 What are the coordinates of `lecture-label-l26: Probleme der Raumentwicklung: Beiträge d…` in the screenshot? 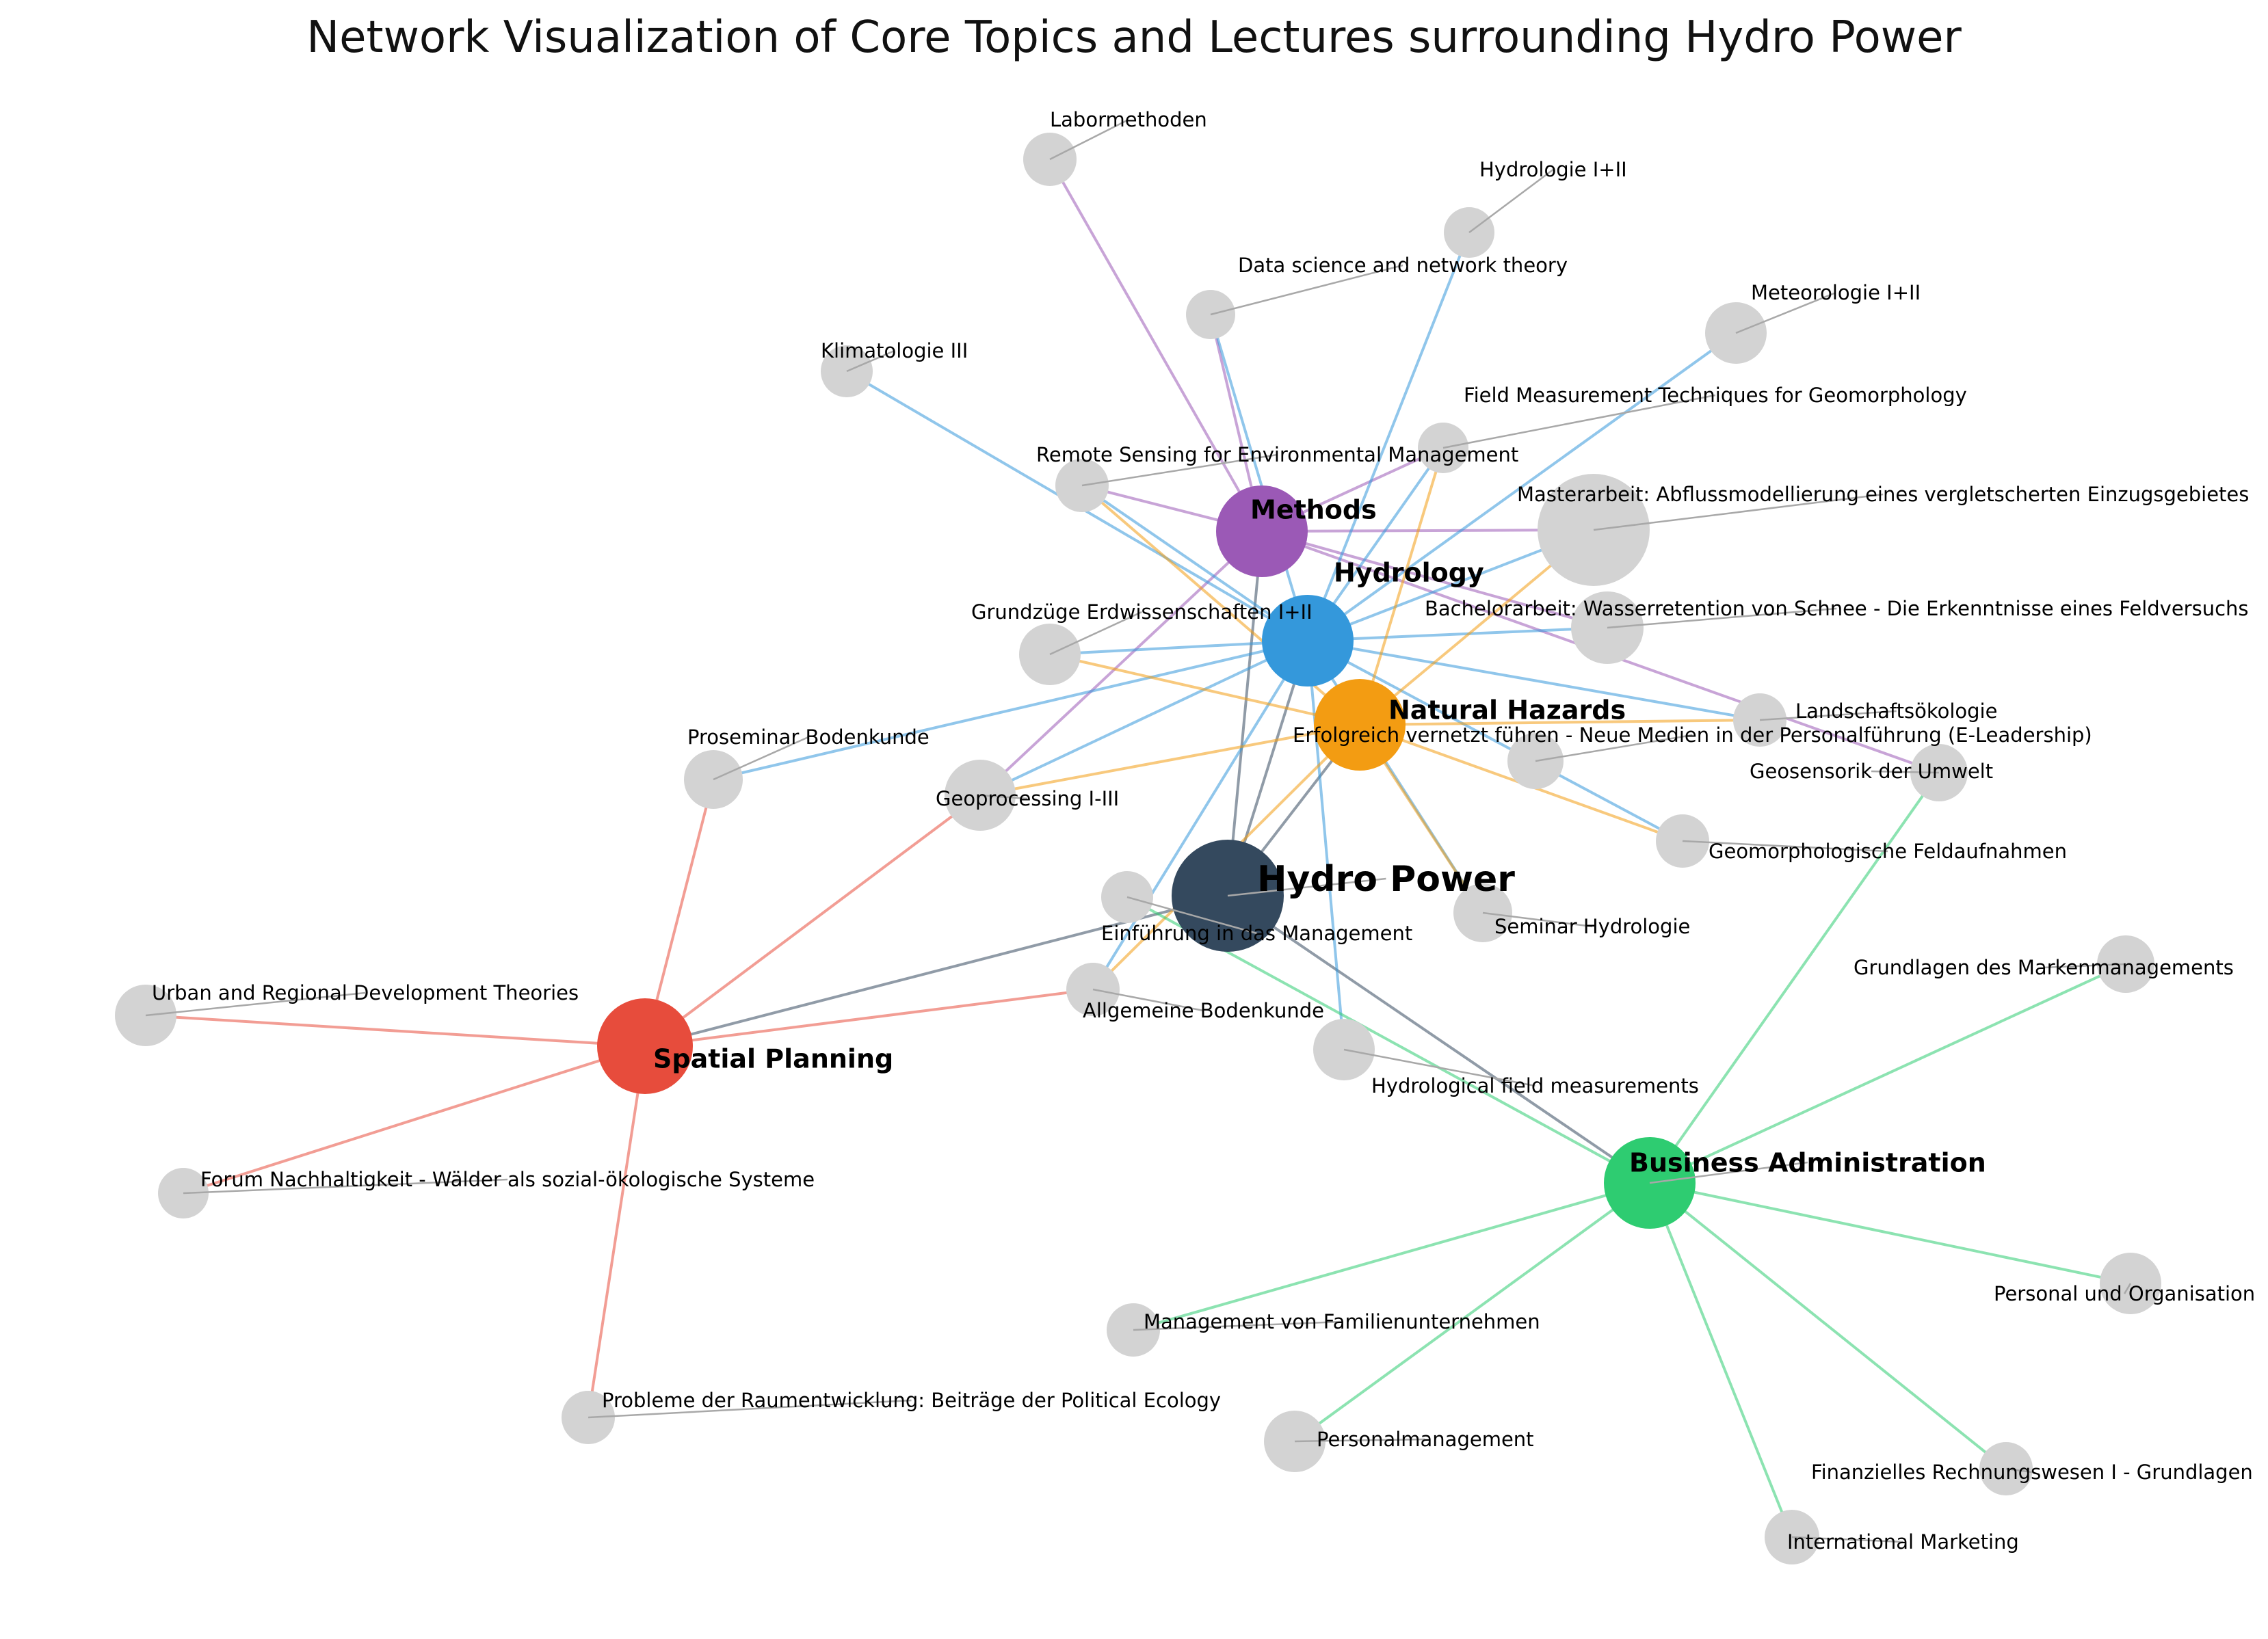 It's located at (911, 1400).